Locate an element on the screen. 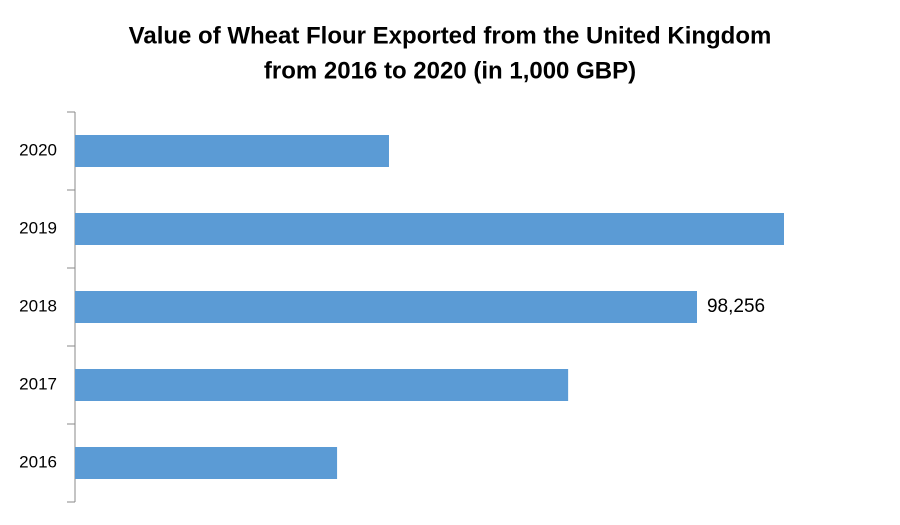  y-tick-label: 2018 is located at coordinates (38, 305).